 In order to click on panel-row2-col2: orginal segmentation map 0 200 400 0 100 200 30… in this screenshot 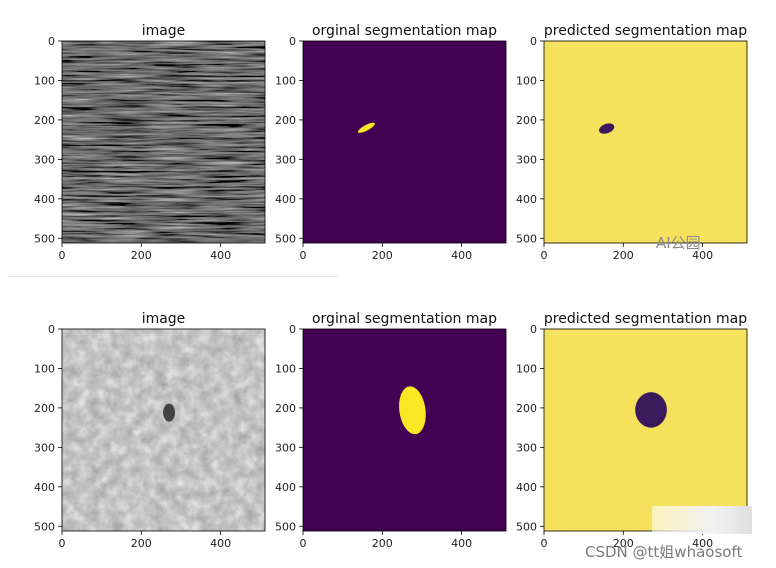, I will do `click(391, 430)`.